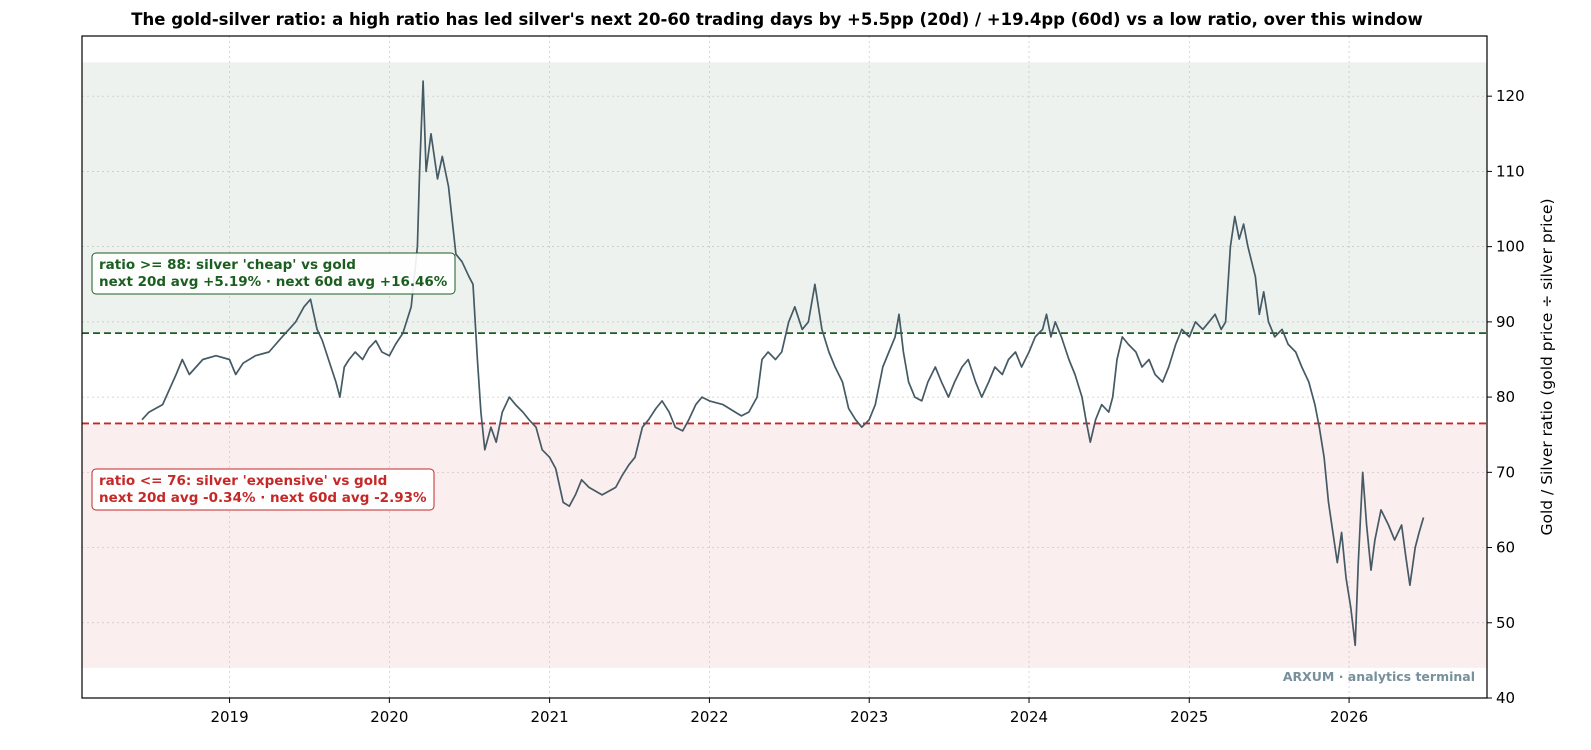 The image size is (1591, 750). What do you see at coordinates (229, 717) in the screenshot?
I see `x-tick-label: 2019` at bounding box center [229, 717].